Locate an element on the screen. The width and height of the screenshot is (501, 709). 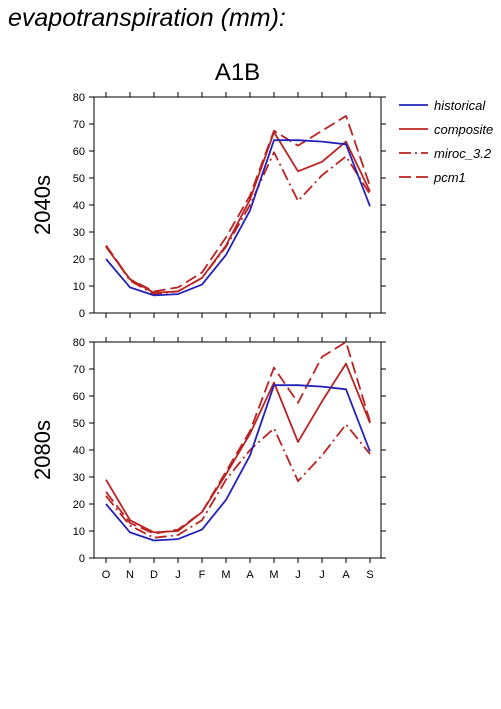
x-tick-label: S is located at coordinates (369, 575).